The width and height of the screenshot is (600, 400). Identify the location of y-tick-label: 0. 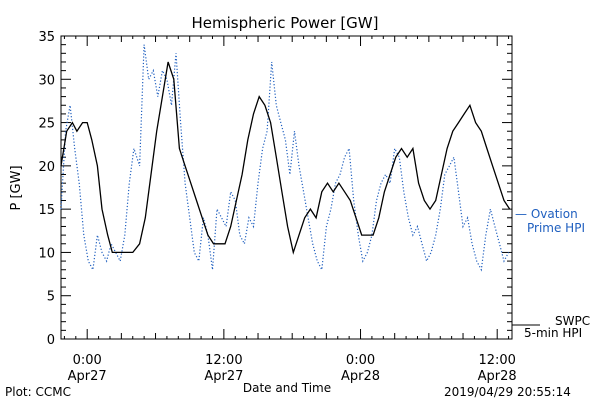
(51, 340).